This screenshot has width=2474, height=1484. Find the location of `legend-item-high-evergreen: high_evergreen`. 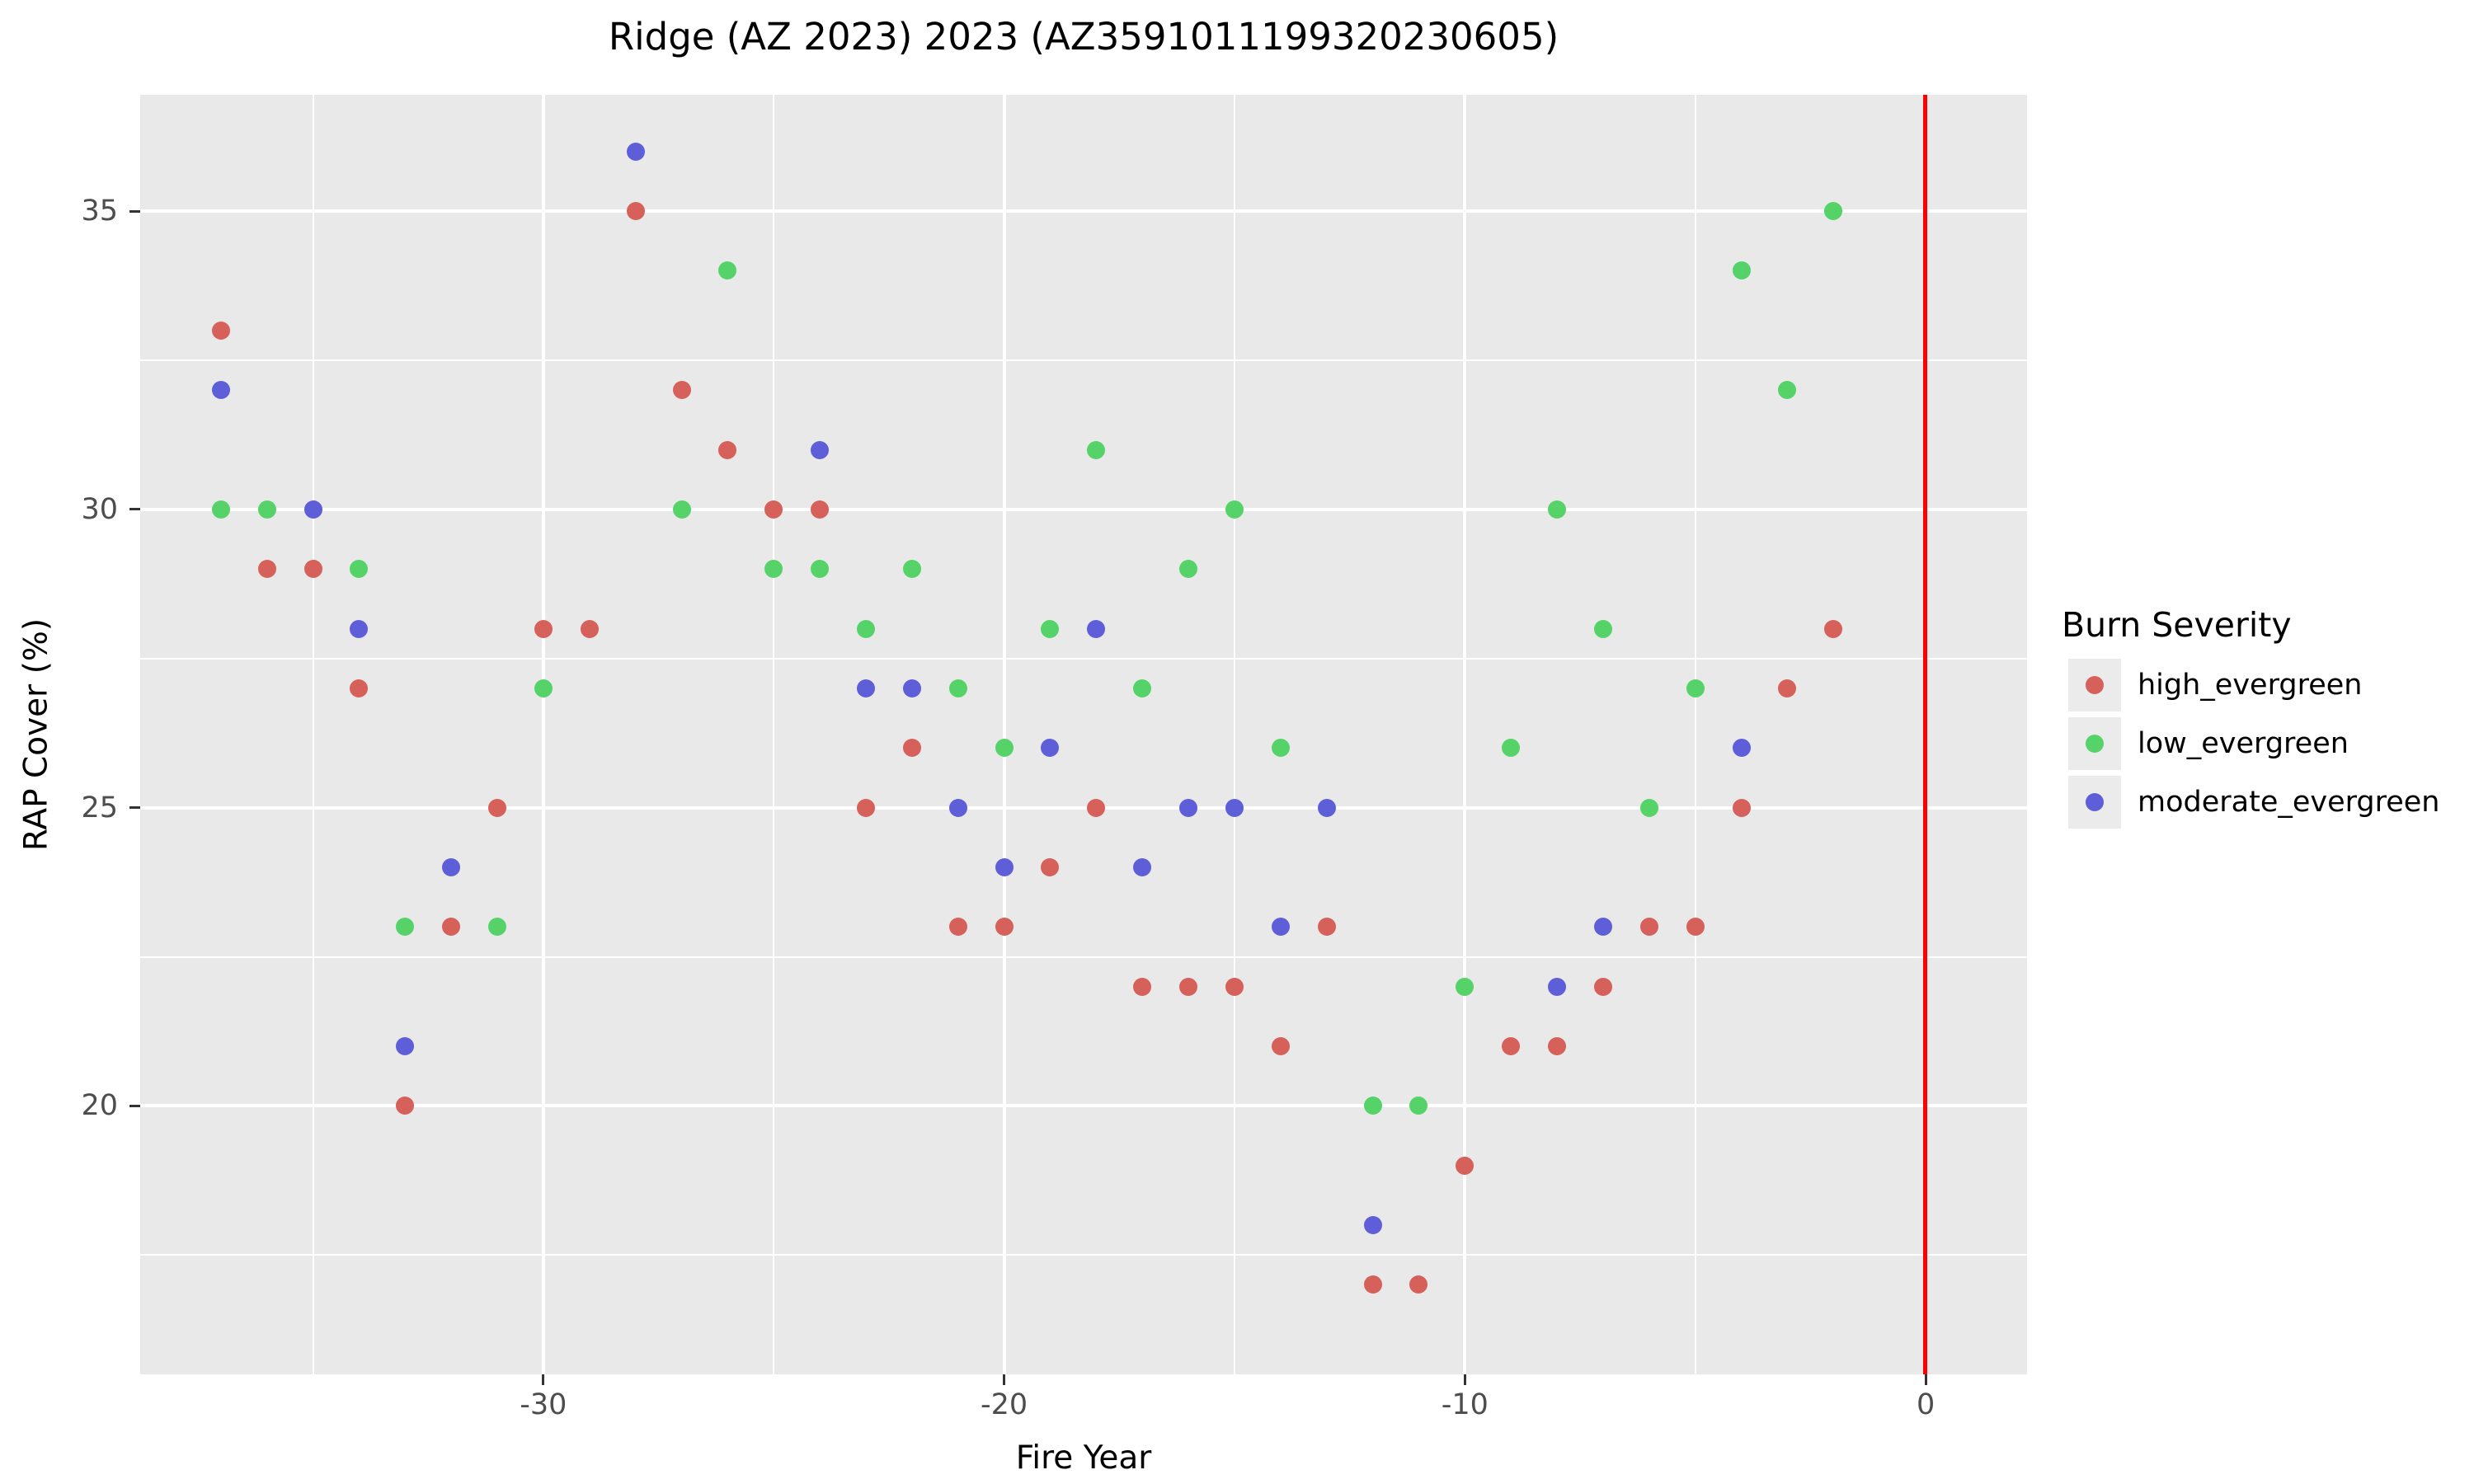

legend-item-high-evergreen: high_evergreen is located at coordinates (2266, 685).